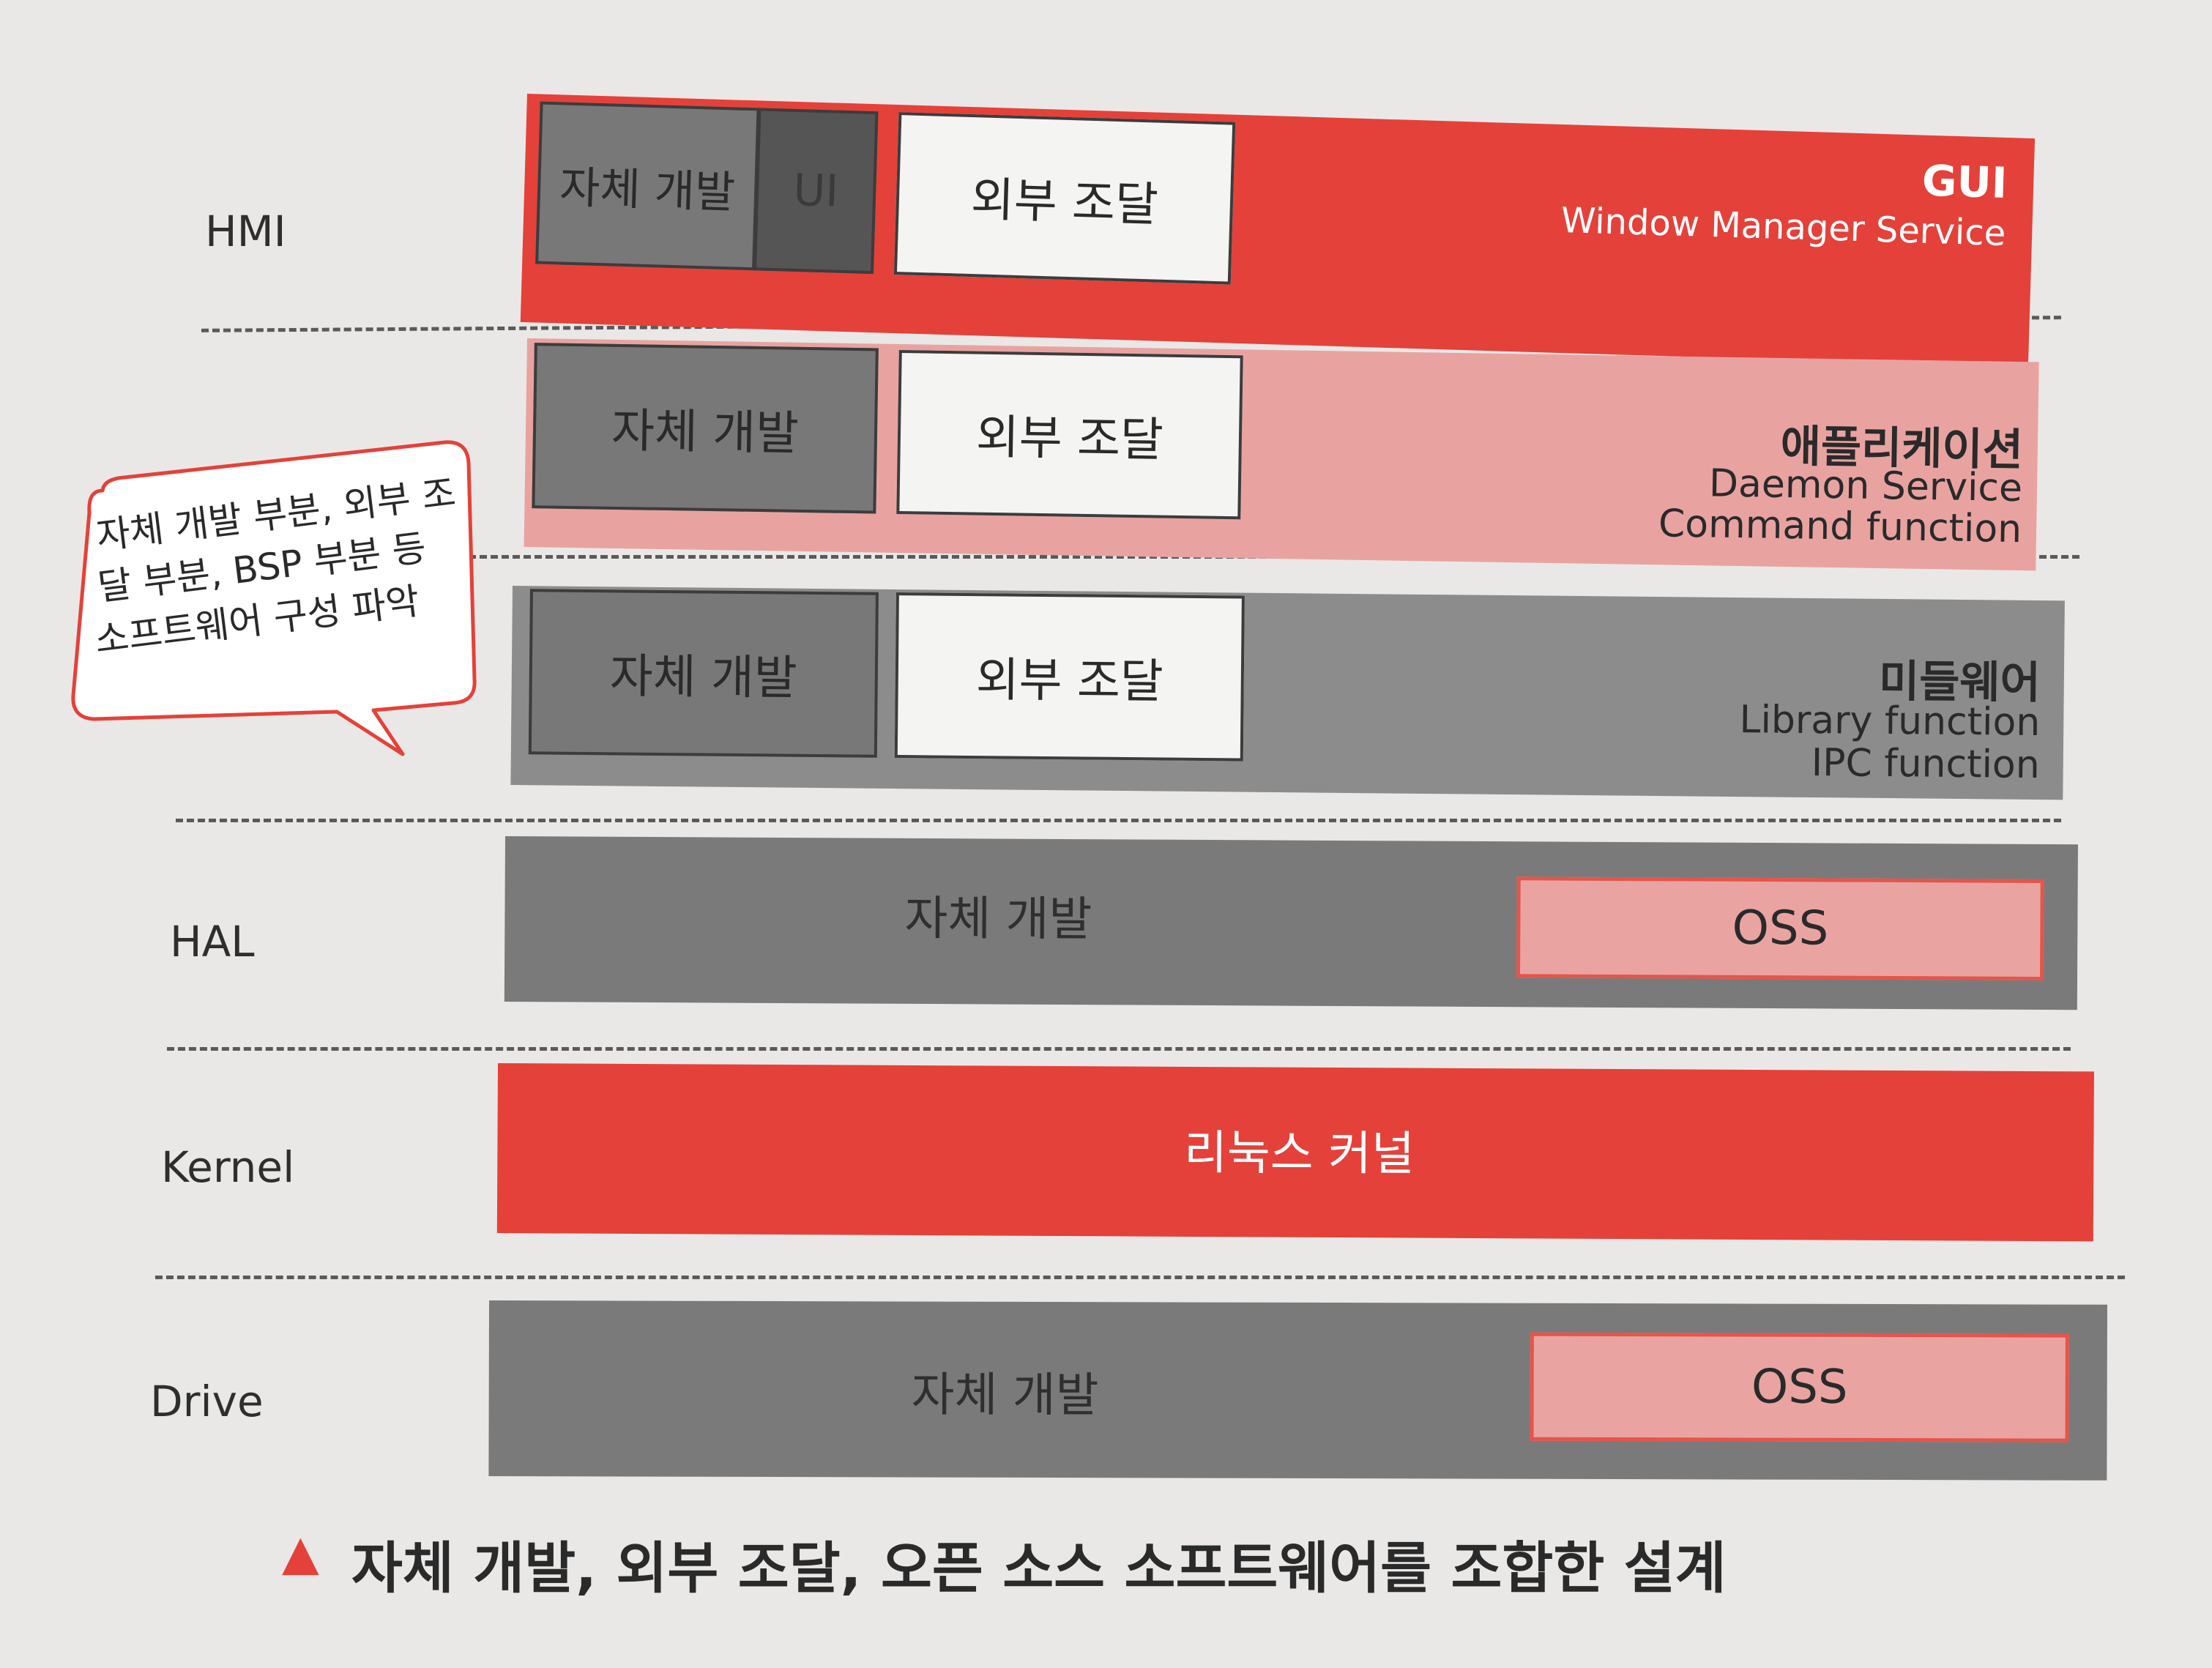 The image size is (2212, 1668). I want to click on drive-oss-label: OSS, so click(1800, 1387).